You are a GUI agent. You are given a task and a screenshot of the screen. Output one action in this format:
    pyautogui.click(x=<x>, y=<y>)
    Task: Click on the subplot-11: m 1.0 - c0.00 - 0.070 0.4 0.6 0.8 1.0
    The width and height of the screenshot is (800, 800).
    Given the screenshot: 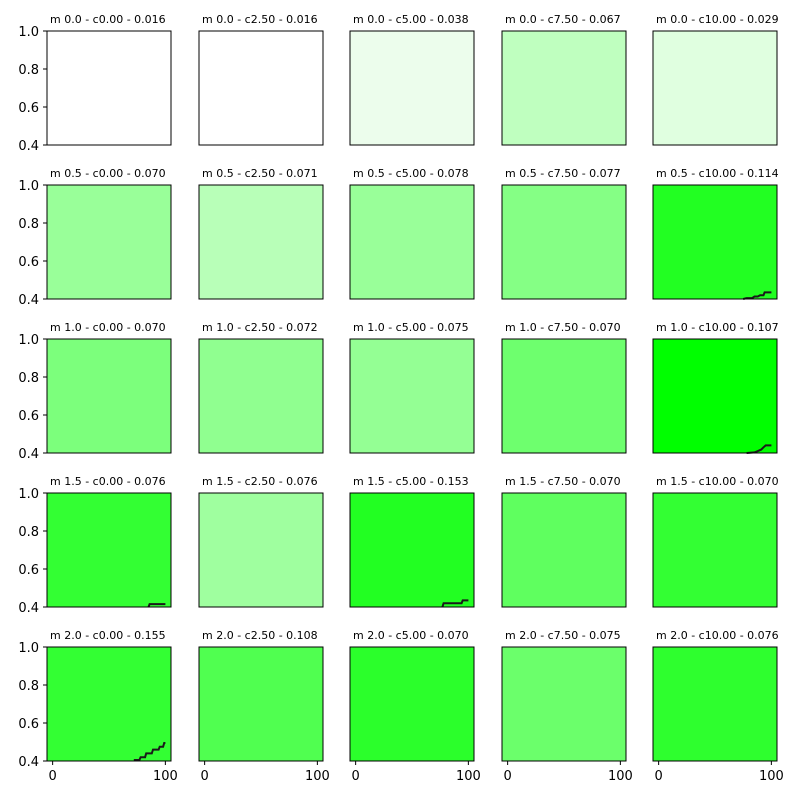 What is the action you would take?
    pyautogui.click(x=95, y=391)
    